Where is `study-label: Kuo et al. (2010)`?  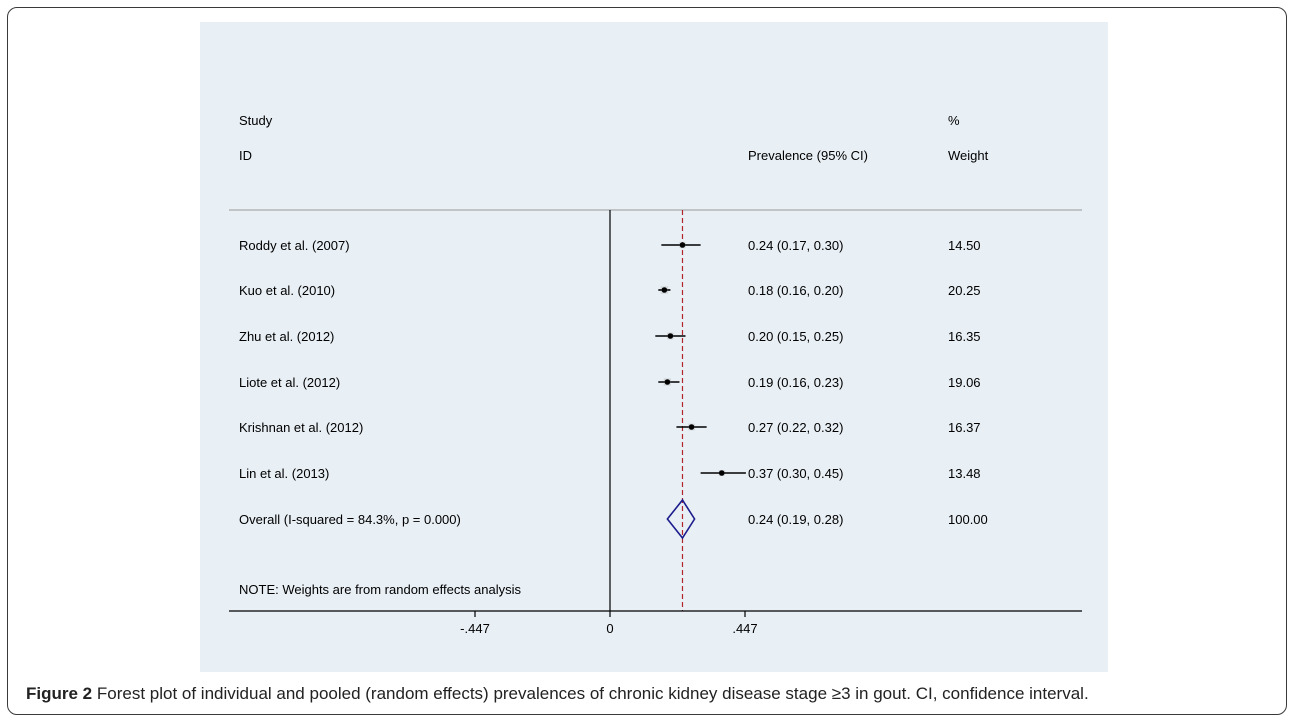
study-label: Kuo et al. (2010) is located at coordinates (287, 290).